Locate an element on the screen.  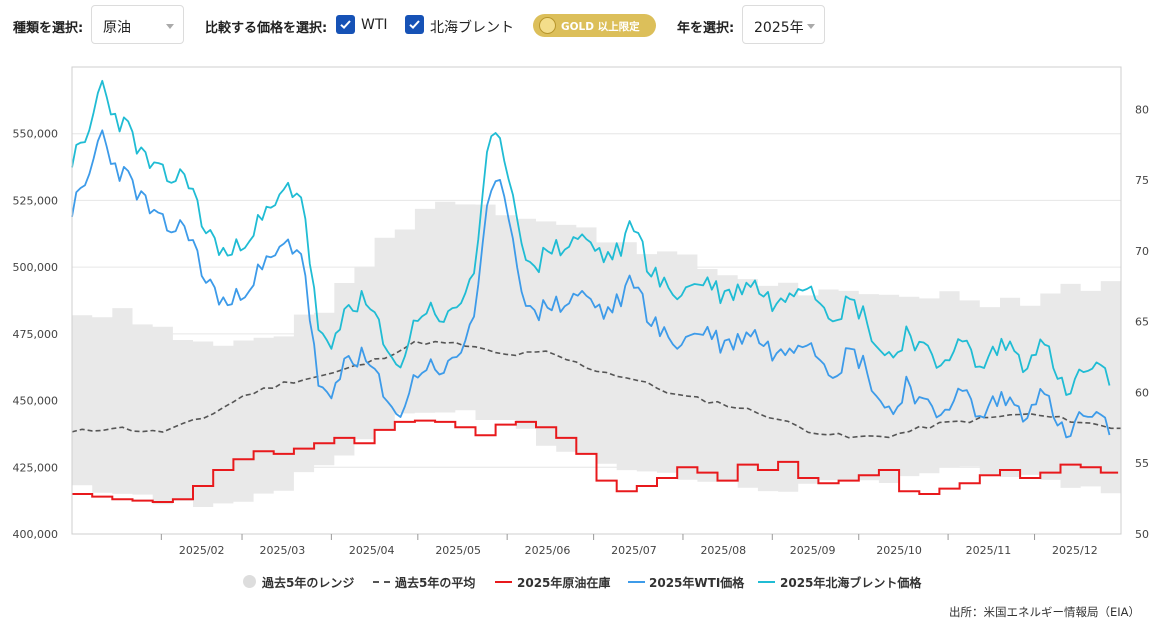
crude-inventory-line is located at coordinates (595, 461).